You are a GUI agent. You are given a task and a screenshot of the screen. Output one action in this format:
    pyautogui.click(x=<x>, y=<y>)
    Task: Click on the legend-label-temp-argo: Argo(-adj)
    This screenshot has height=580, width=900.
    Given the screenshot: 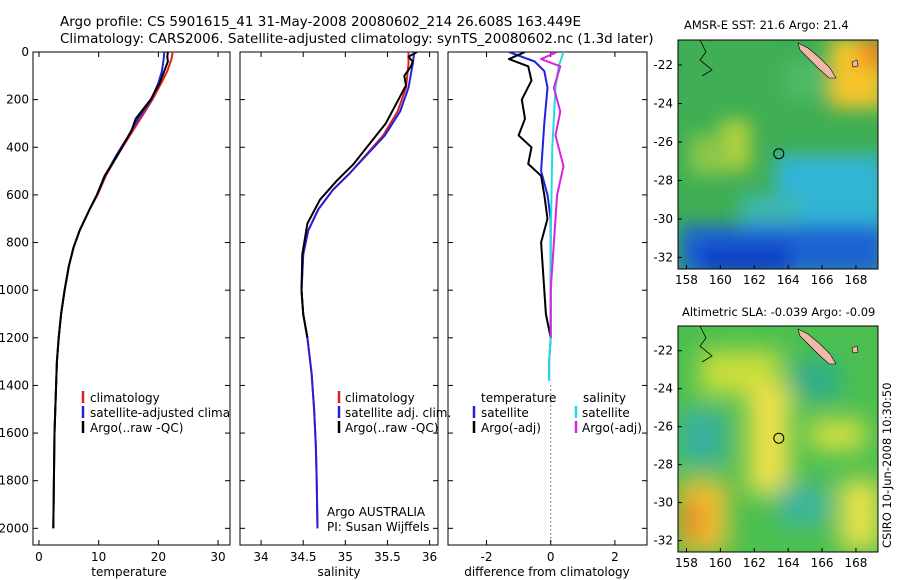 What is the action you would take?
    pyautogui.click(x=511, y=428)
    